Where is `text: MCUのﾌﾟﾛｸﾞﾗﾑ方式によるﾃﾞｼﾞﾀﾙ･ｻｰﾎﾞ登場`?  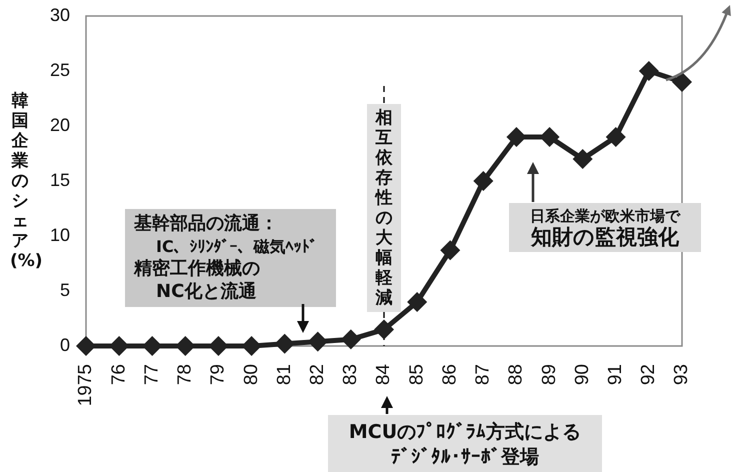 text: MCUのﾌﾟﾛｸﾞﾗﾑ方式によるﾃﾞｼﾞﾀﾙ･ｻｰﾎﾞ登場 is located at coordinates (465, 445).